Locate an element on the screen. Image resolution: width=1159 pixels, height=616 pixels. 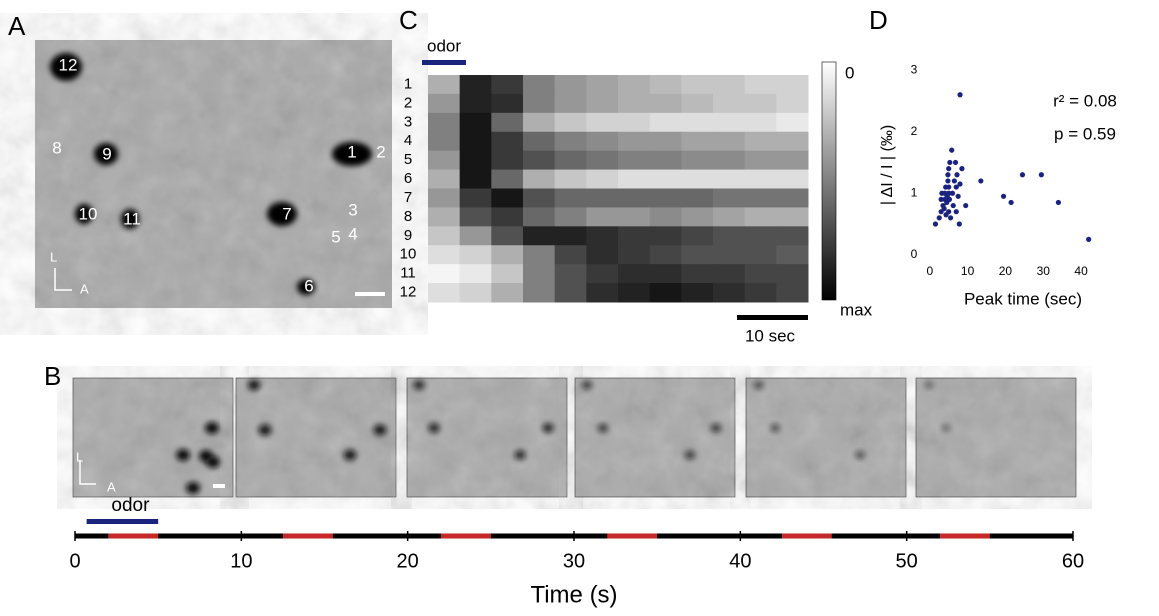
row-label: 8 is located at coordinates (408, 216).